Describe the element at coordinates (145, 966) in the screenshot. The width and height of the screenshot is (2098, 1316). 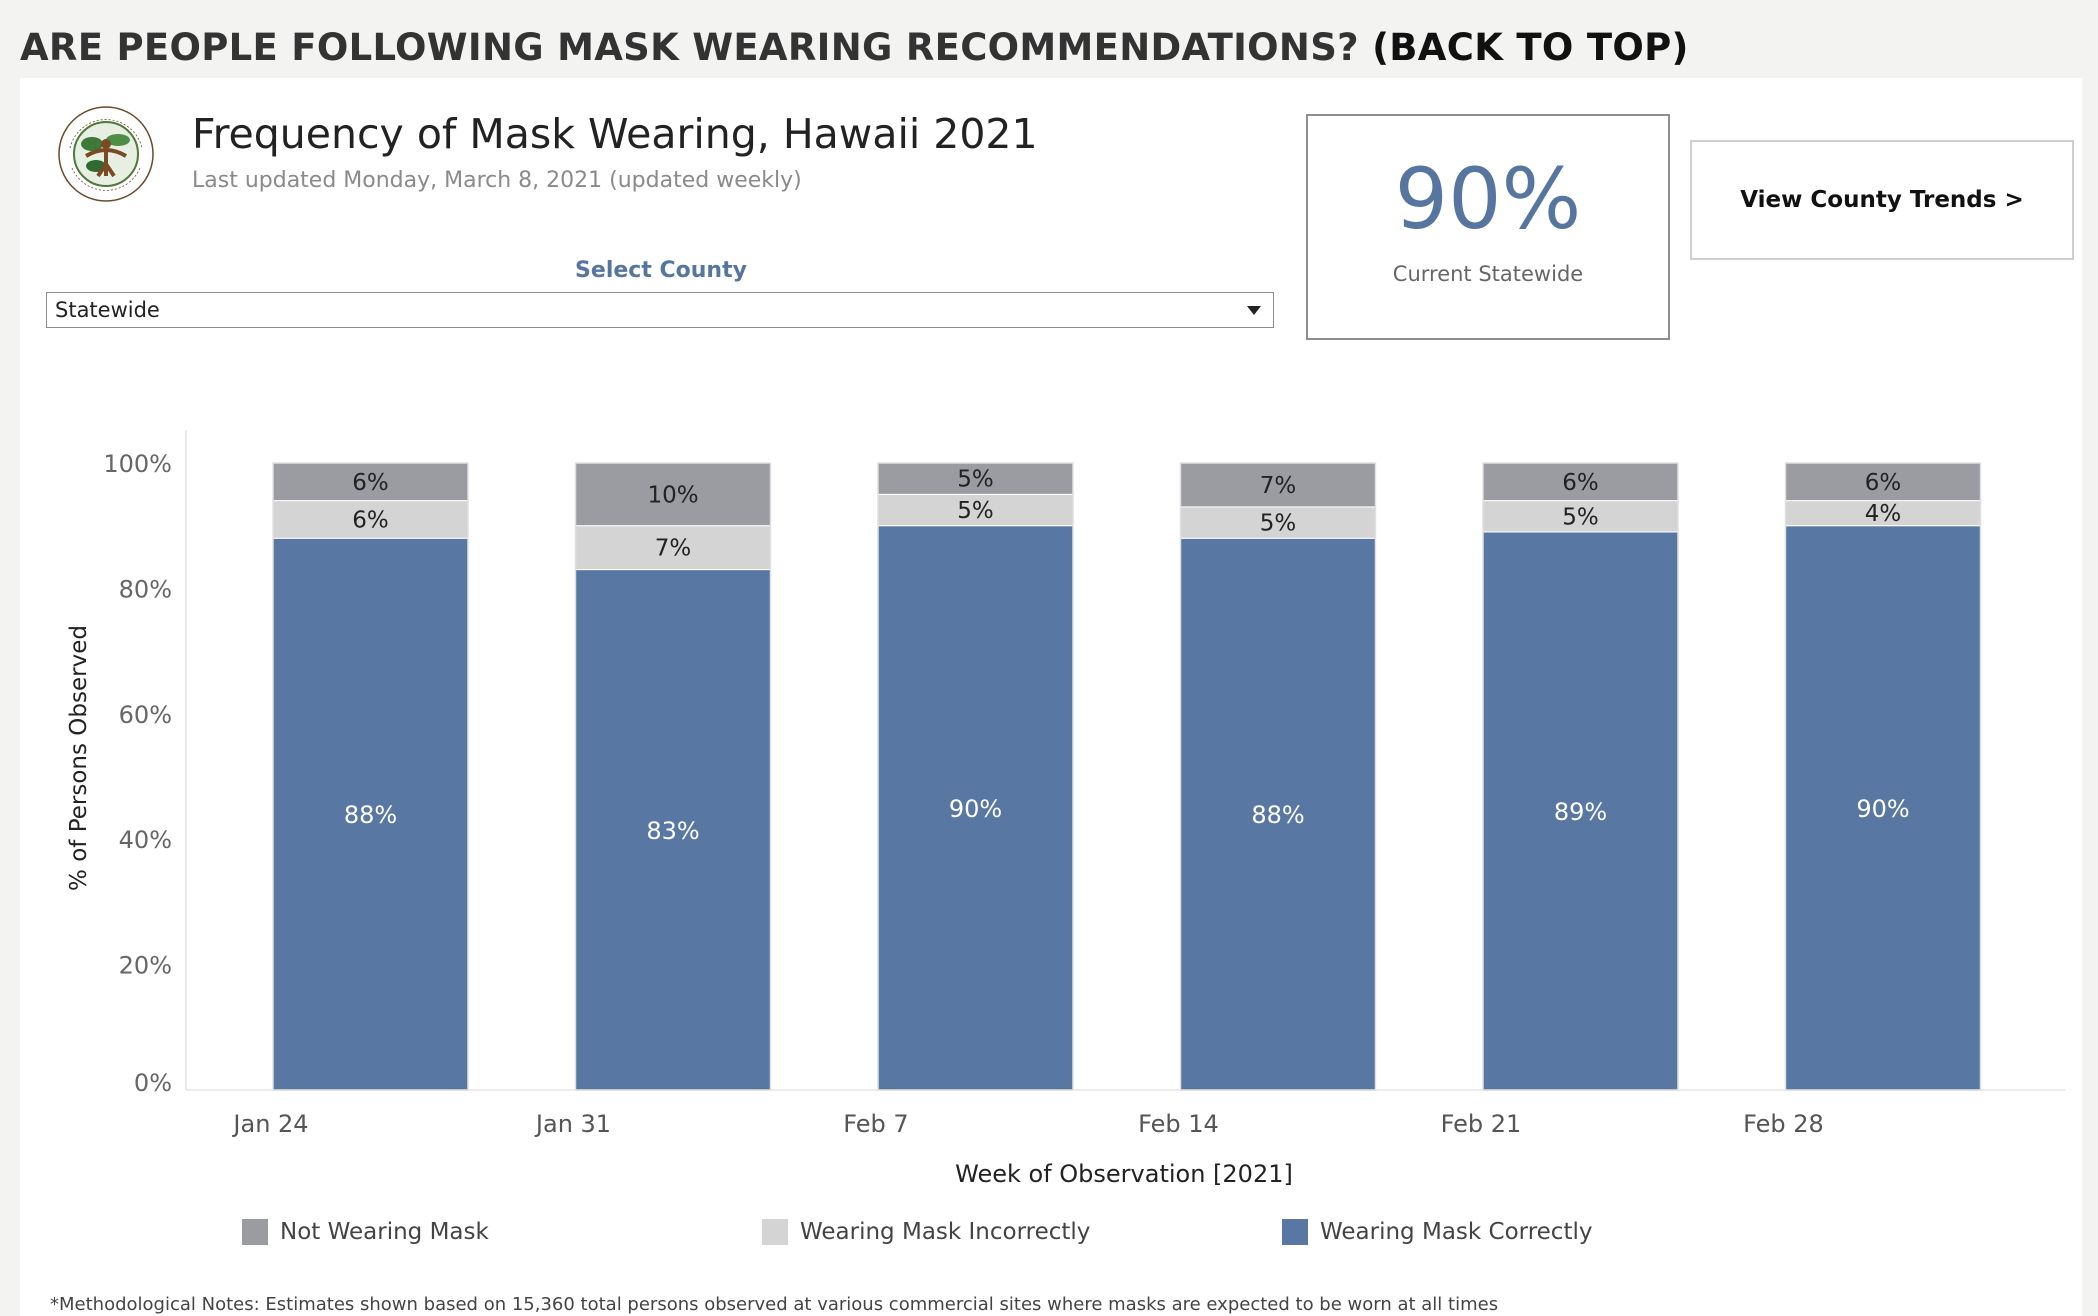
I see `y-tick-label: 20%` at that location.